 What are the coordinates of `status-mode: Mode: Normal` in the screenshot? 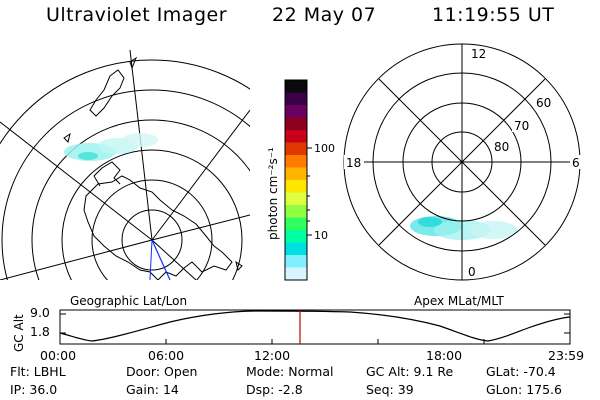 It's located at (290, 371).